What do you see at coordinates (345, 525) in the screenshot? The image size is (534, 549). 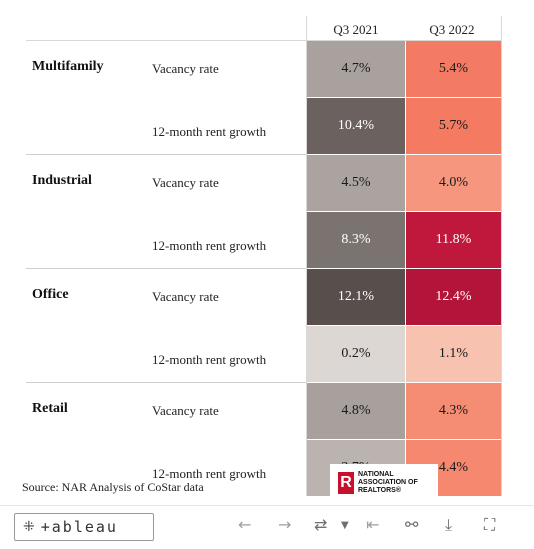 I see `dropdown-caret-icon: ▼` at bounding box center [345, 525].